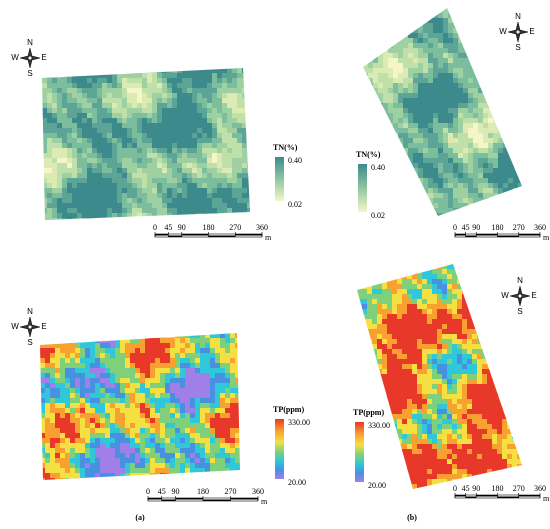  What do you see at coordinates (517, 47) in the screenshot?
I see `compass-s: S` at bounding box center [517, 47].